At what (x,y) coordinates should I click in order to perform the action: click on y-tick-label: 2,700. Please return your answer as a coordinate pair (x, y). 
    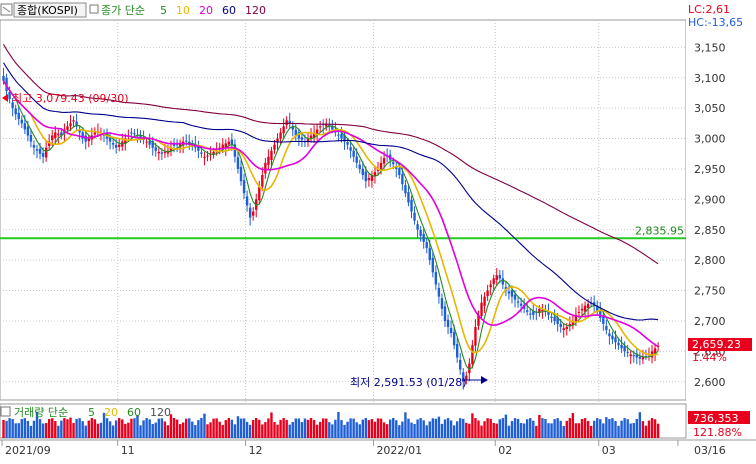
    Looking at the image, I should click on (710, 321).